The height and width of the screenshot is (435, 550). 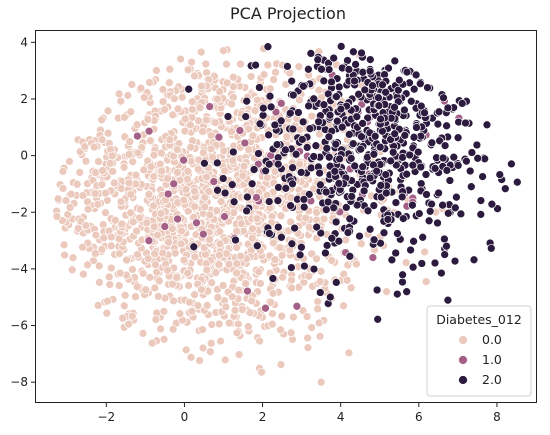 What do you see at coordinates (288, 13) in the screenshot?
I see `chart-title: PCA Projection` at bounding box center [288, 13].